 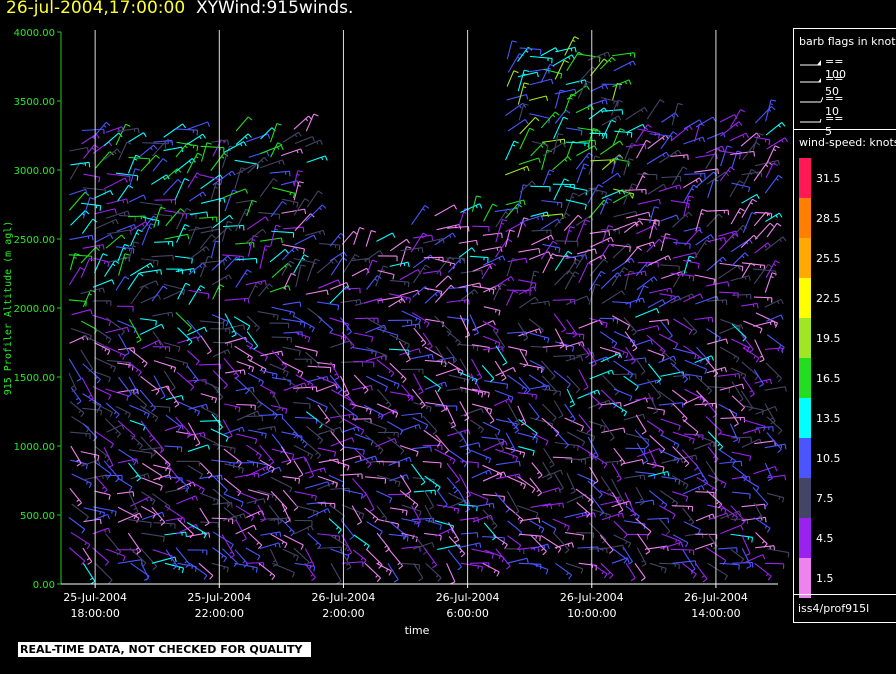 I want to click on flag-100-label: == 100, so click(x=835, y=68).